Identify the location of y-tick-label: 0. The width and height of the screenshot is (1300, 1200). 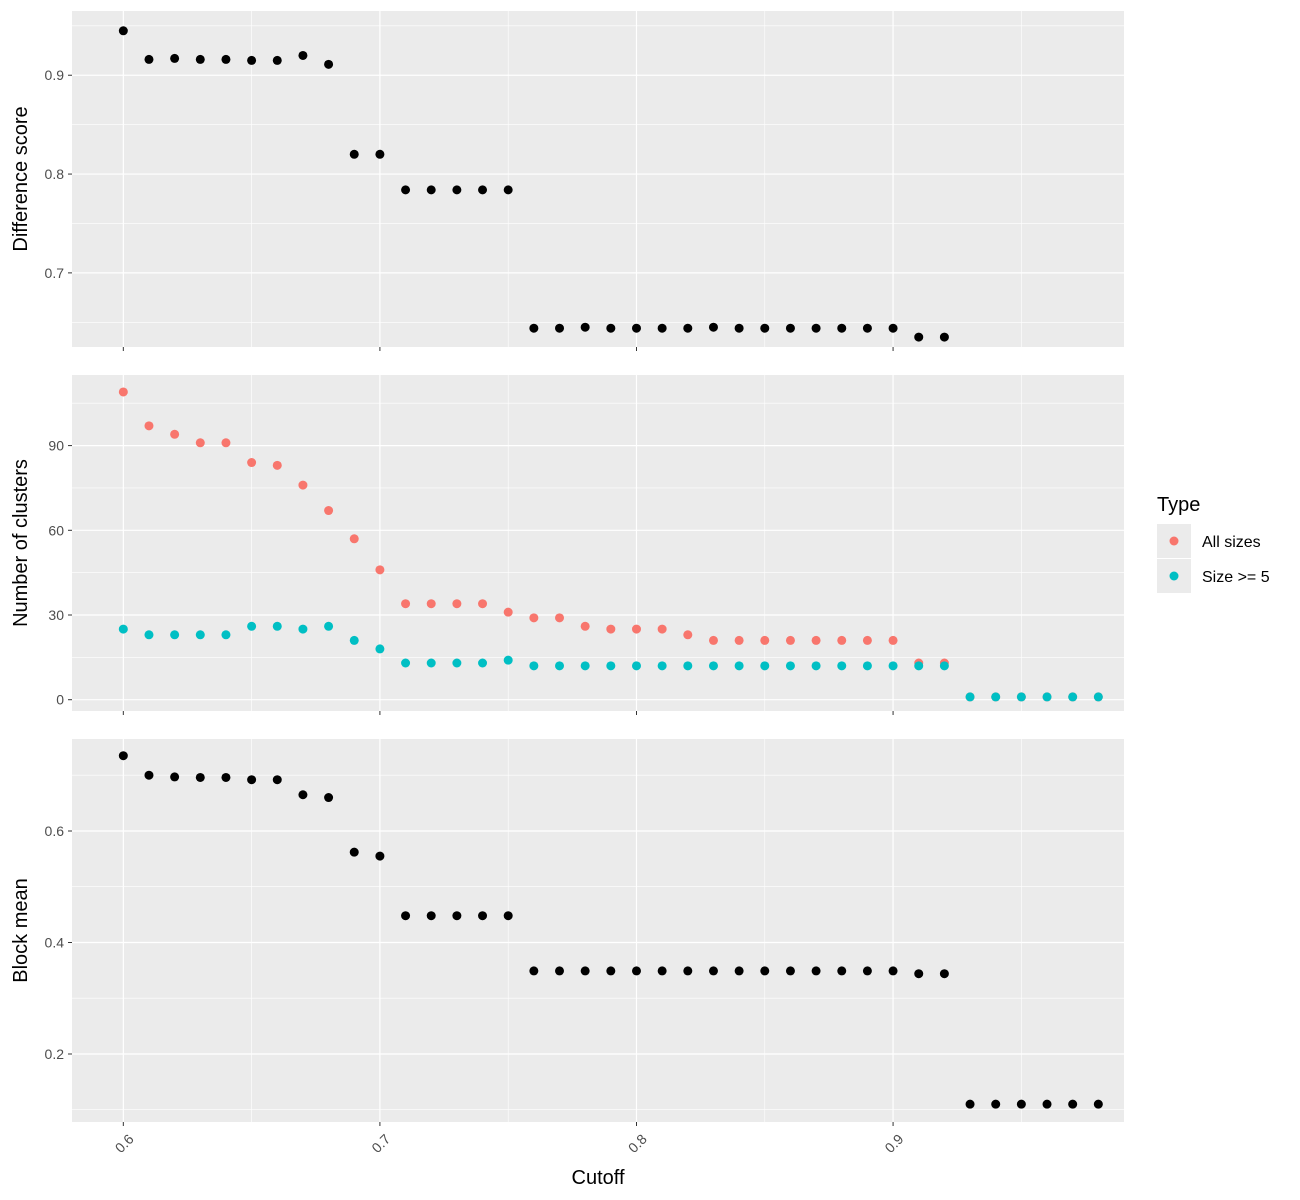
(60, 700).